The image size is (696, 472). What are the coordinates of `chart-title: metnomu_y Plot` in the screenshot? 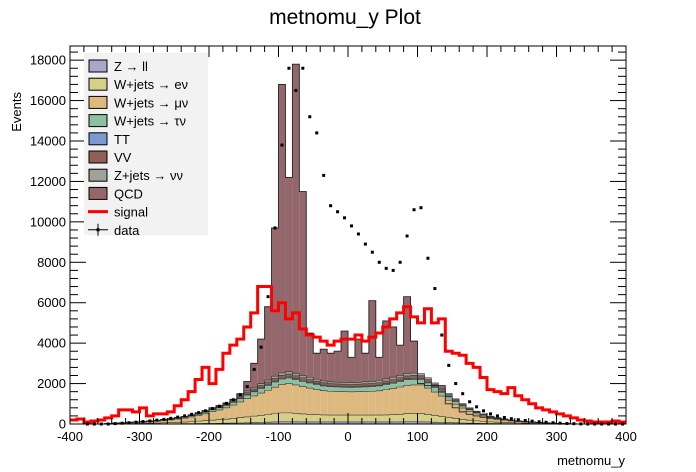 It's located at (345, 17).